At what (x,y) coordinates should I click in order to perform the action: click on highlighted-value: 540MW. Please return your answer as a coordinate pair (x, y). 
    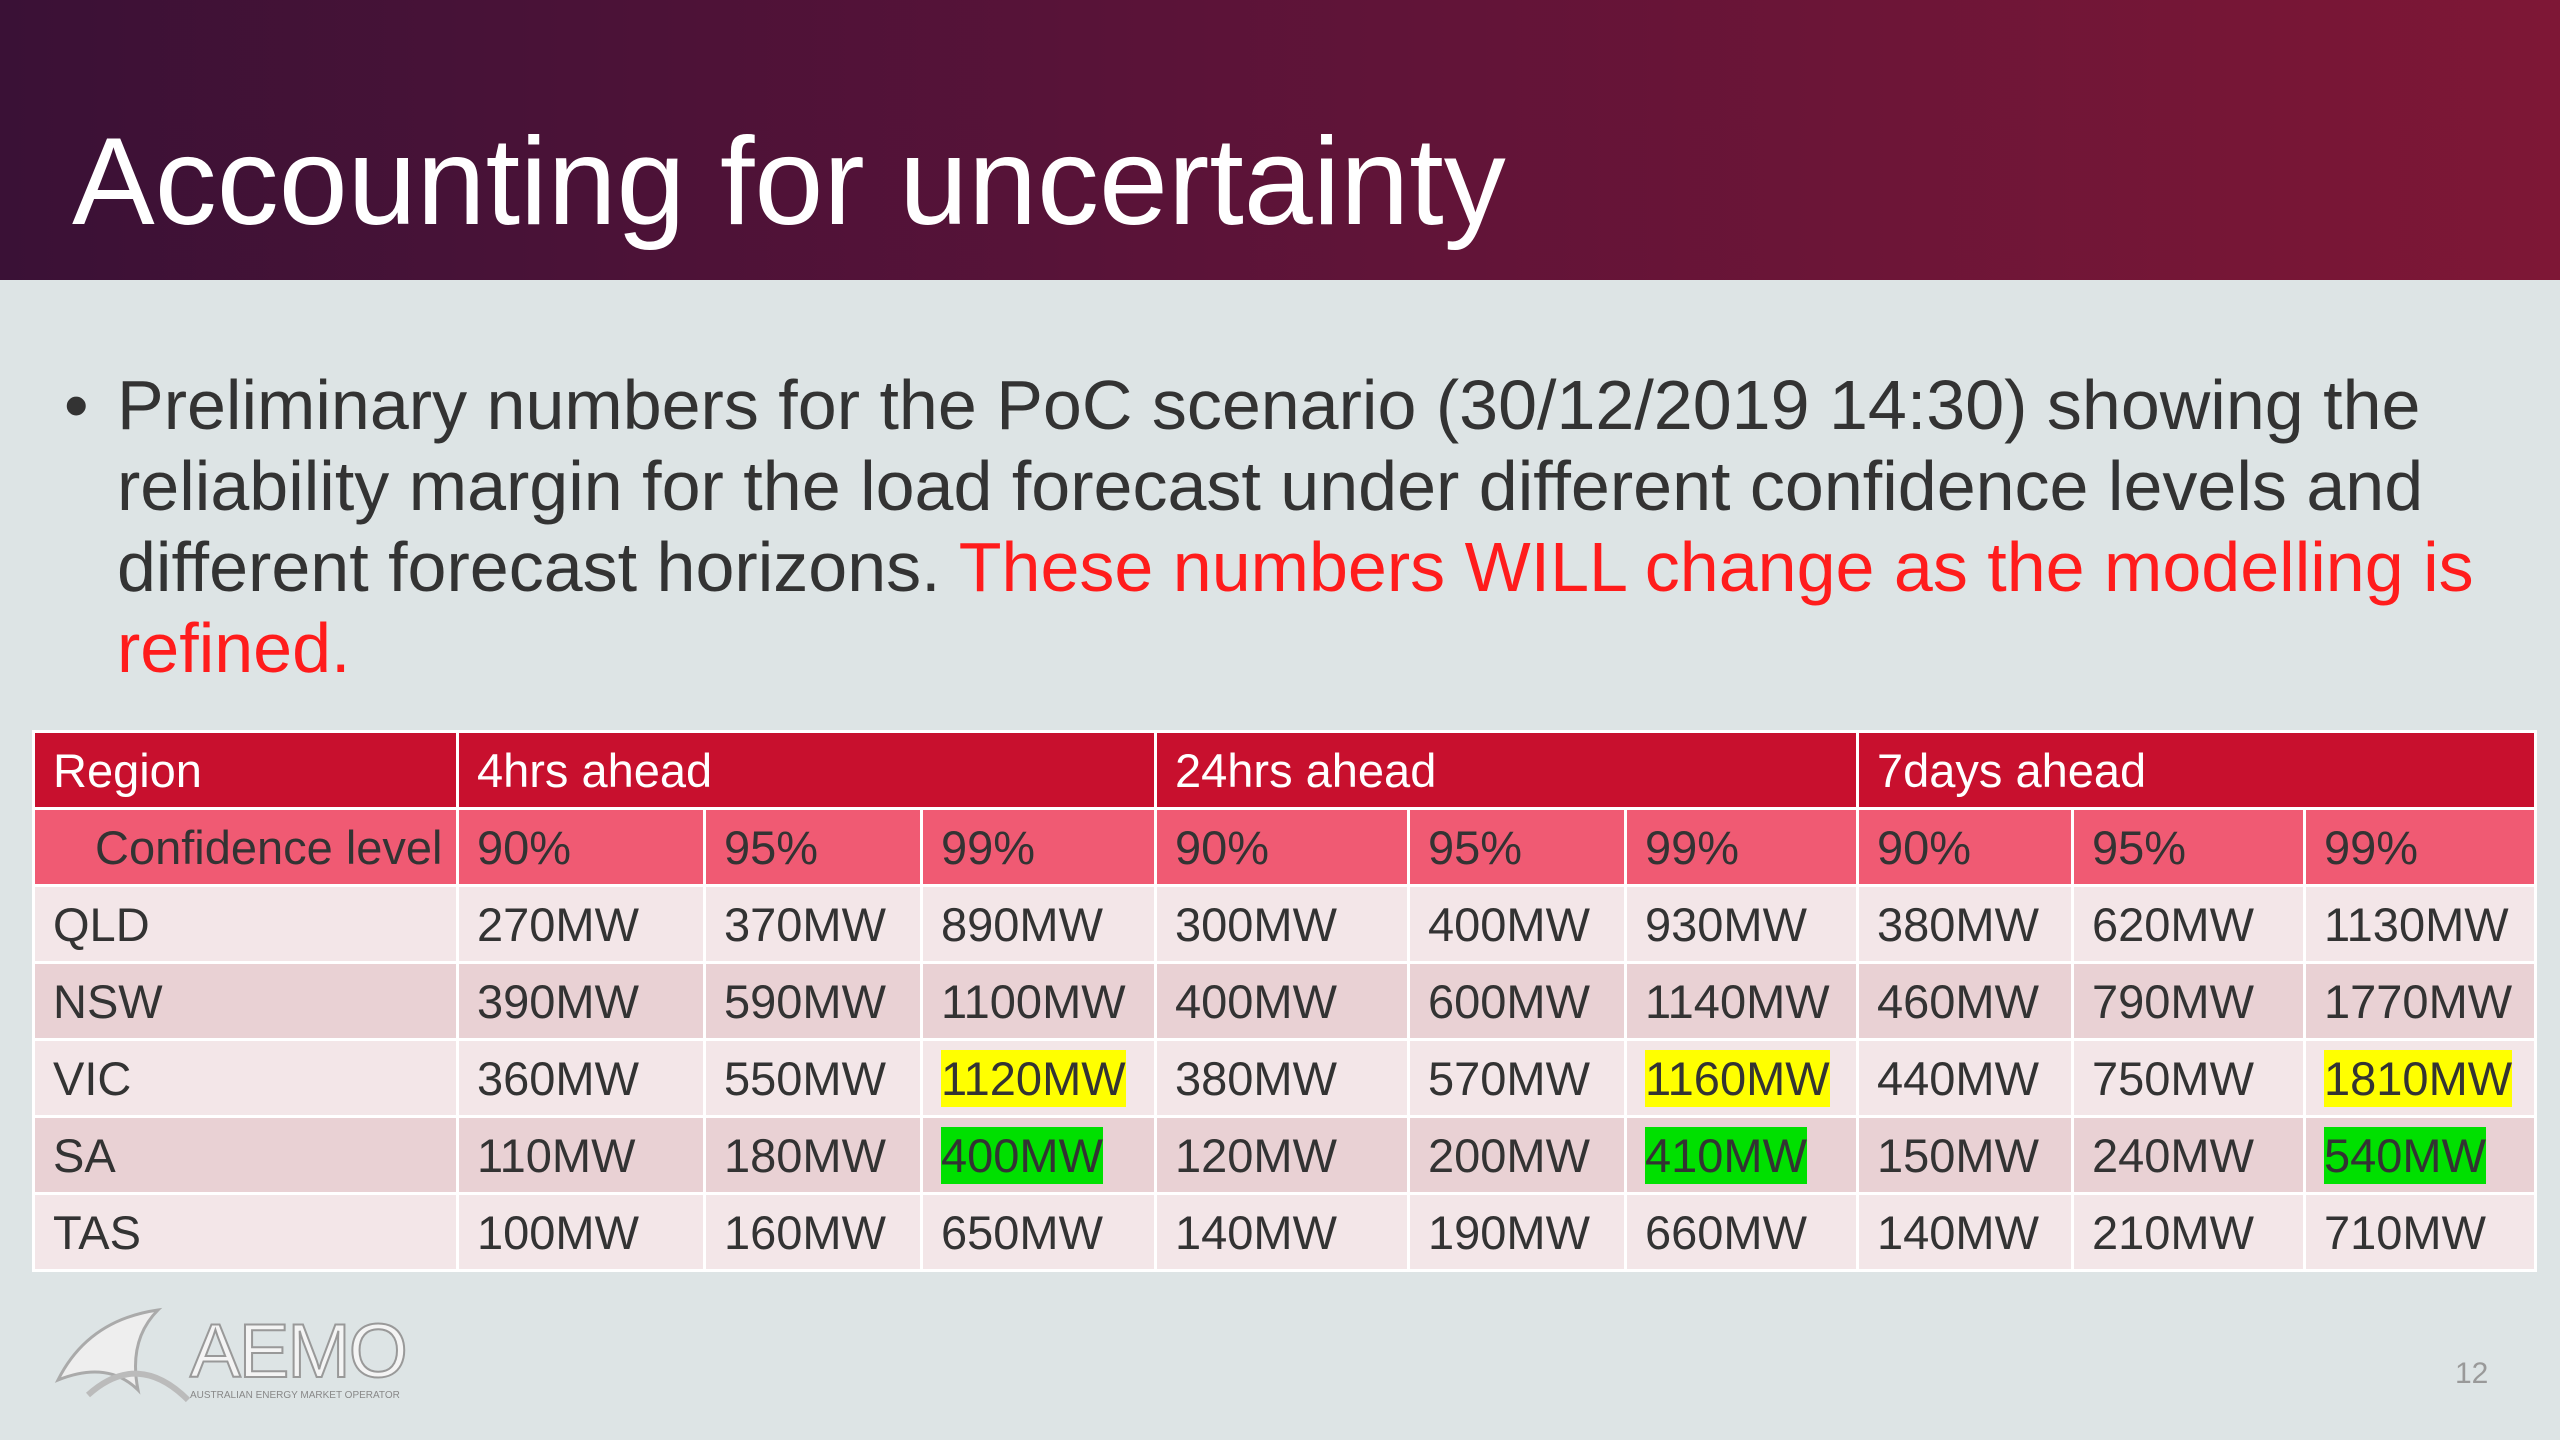
    Looking at the image, I should click on (2405, 1155).